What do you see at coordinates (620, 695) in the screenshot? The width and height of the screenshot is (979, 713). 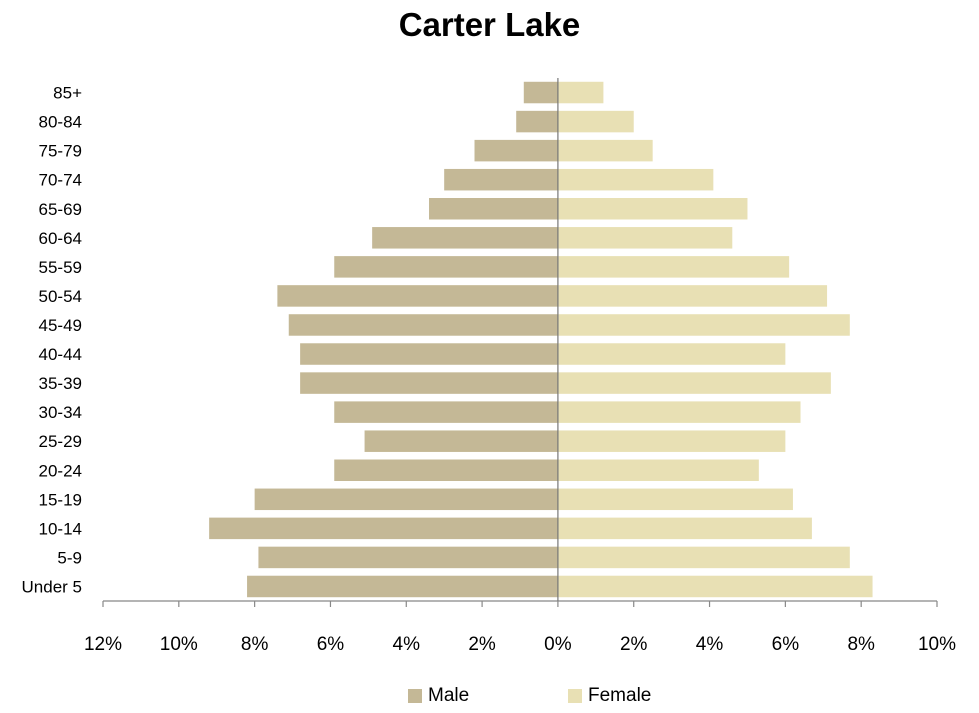 I see `legend-label-female: Female` at bounding box center [620, 695].